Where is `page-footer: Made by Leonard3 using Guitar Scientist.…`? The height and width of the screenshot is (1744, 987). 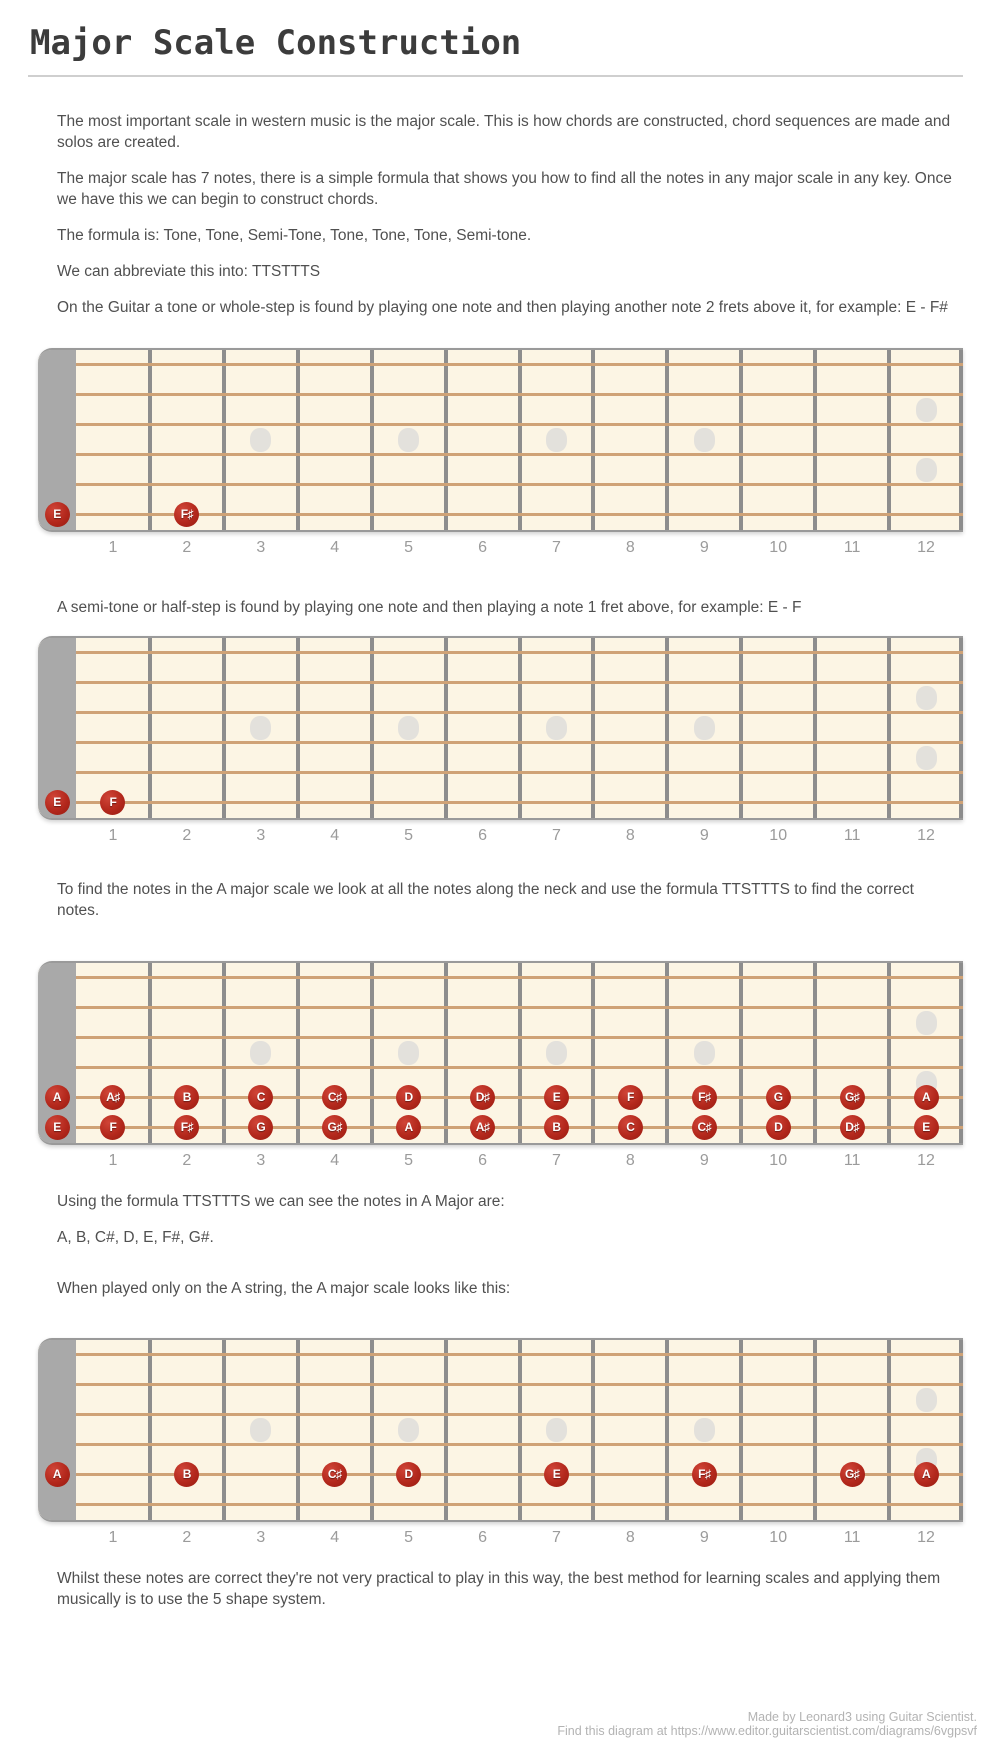 page-footer: Made by Leonard3 using Guitar Scientist.… is located at coordinates (767, 1724).